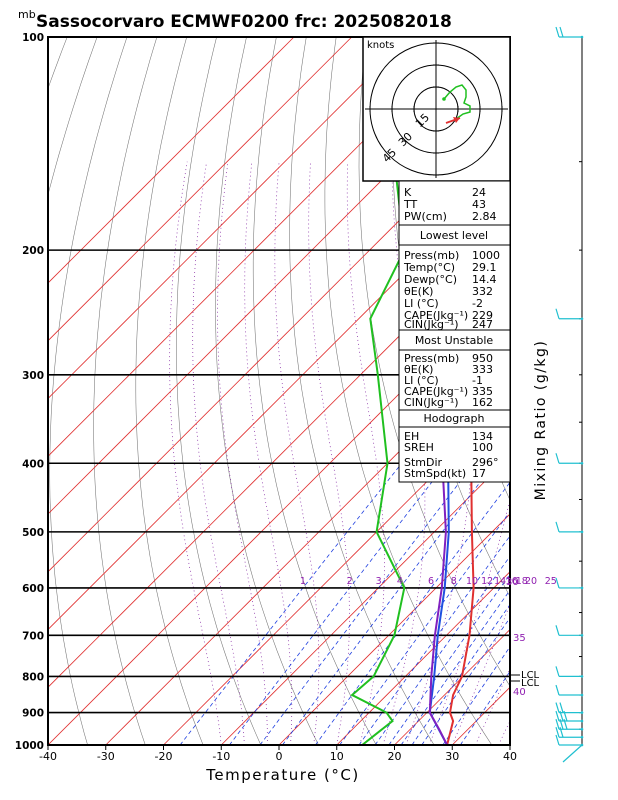 This screenshot has width=618, height=800. Describe the element at coordinates (431, 255) in the screenshot. I see `lowest-press-label: Press(mb)` at that location.